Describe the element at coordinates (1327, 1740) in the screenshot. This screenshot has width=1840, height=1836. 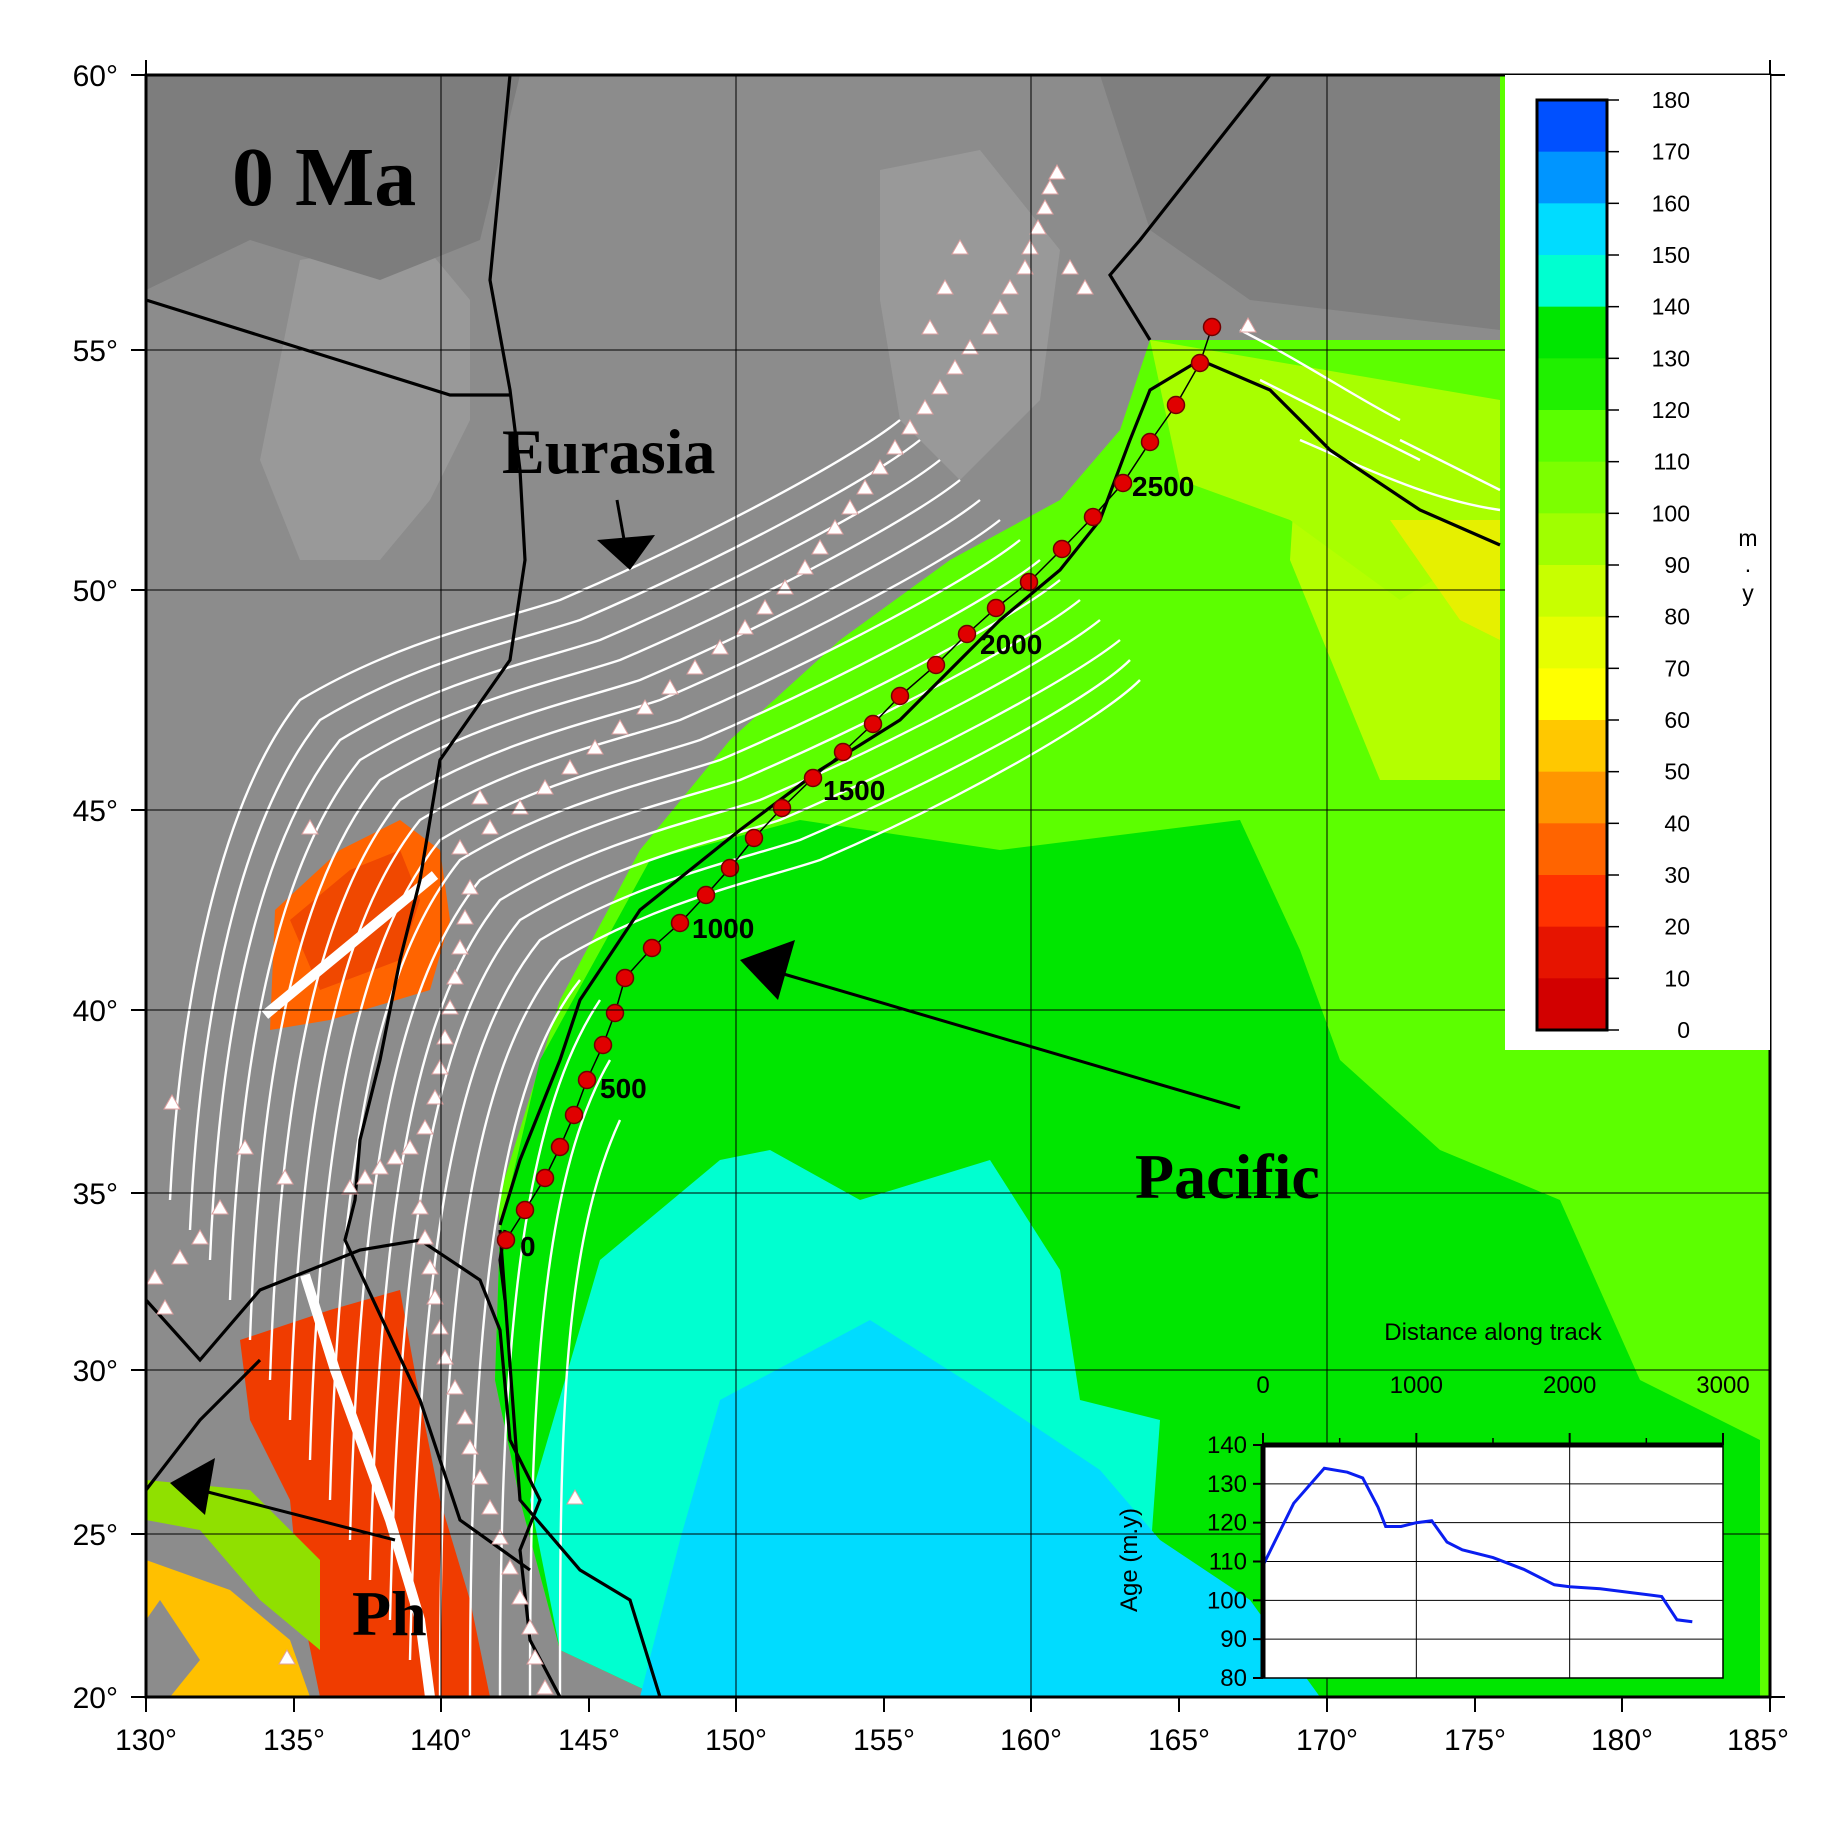
I see `lon-tick-label: 170°` at that location.